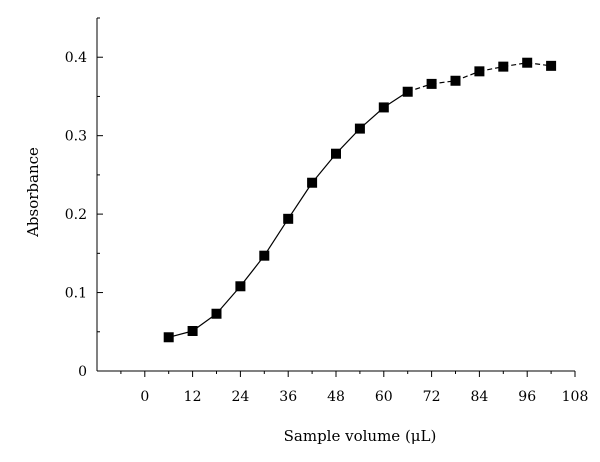 The height and width of the screenshot is (462, 600). Describe the element at coordinates (144, 397) in the screenshot. I see `x-tick-label: 0` at that location.